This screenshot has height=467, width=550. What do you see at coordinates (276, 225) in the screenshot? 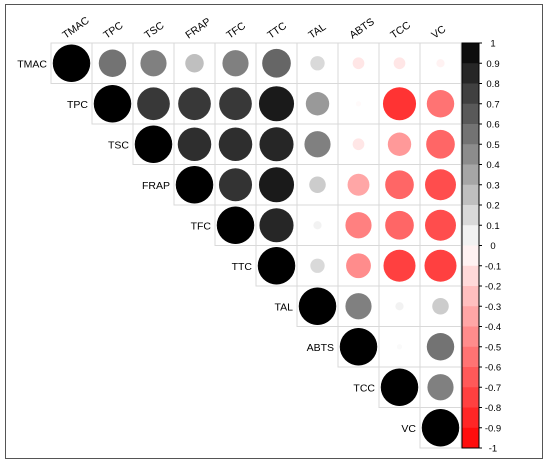
I see `corr-circle-tfc-ttc` at bounding box center [276, 225].